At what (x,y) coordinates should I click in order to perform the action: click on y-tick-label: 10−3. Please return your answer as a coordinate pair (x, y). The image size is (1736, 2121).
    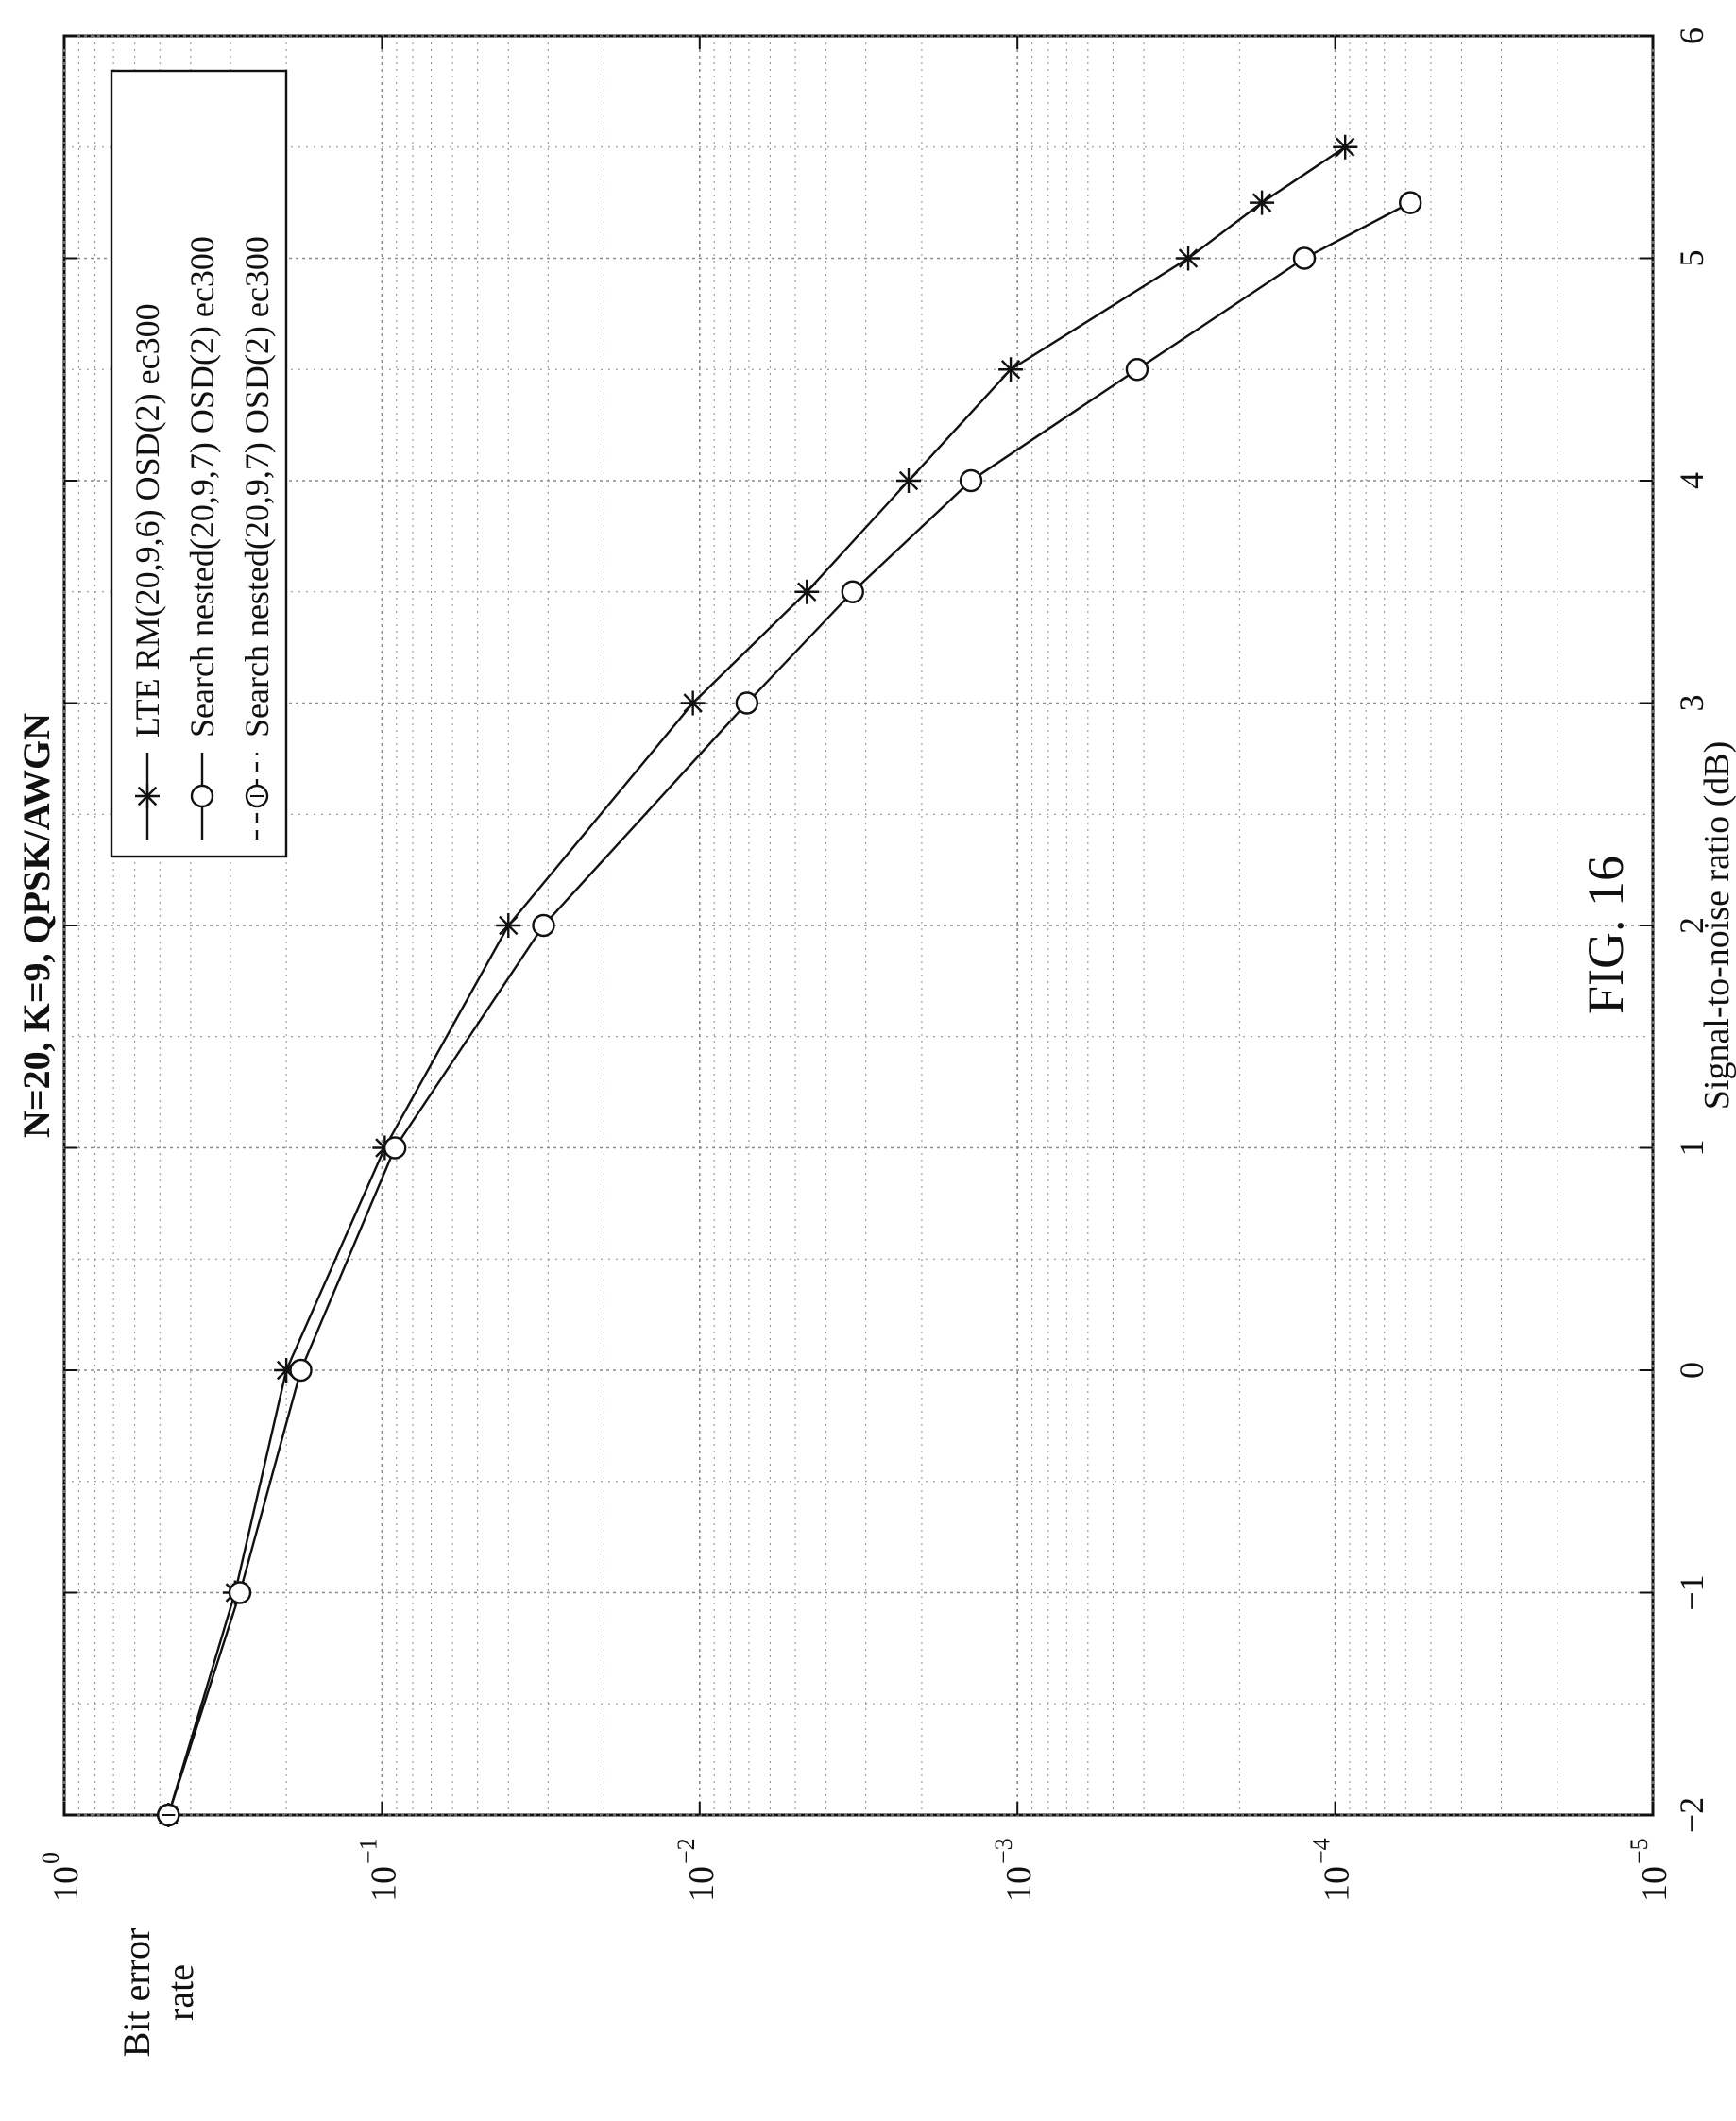
    Looking at the image, I should click on (1015, 1870).